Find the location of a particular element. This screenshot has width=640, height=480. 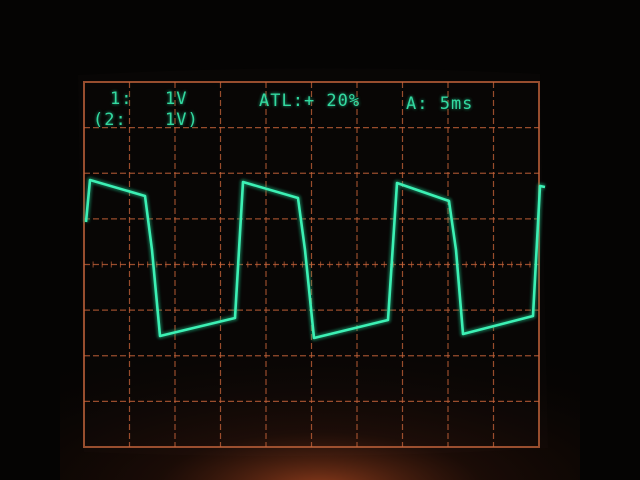

channel-2-volts-per-div: 1V) is located at coordinates (182, 120).